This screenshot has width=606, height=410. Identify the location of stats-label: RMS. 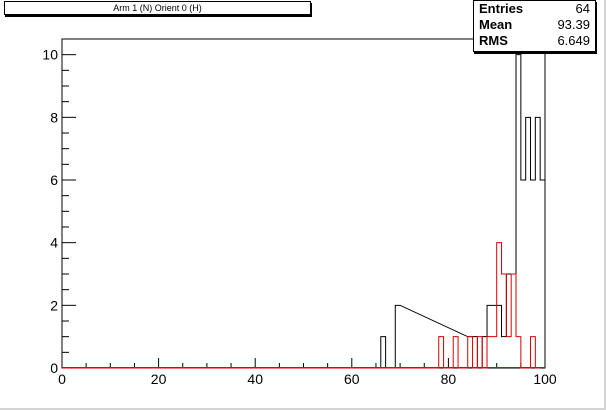
(493, 40).